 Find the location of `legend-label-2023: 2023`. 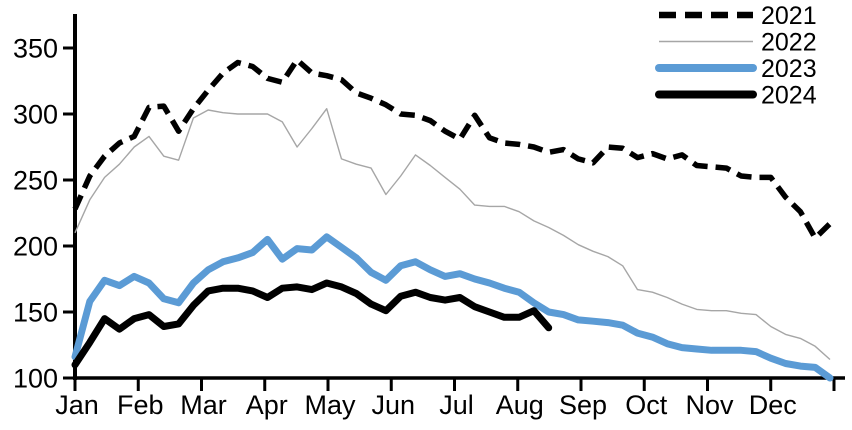

legend-label-2023: 2023 is located at coordinates (789, 69).